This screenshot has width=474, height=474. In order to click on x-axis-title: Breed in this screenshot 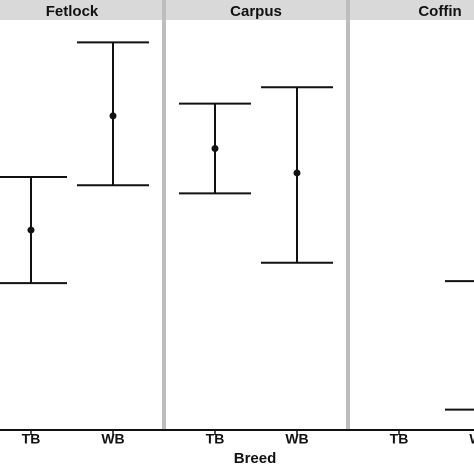, I will do `click(255, 458)`.